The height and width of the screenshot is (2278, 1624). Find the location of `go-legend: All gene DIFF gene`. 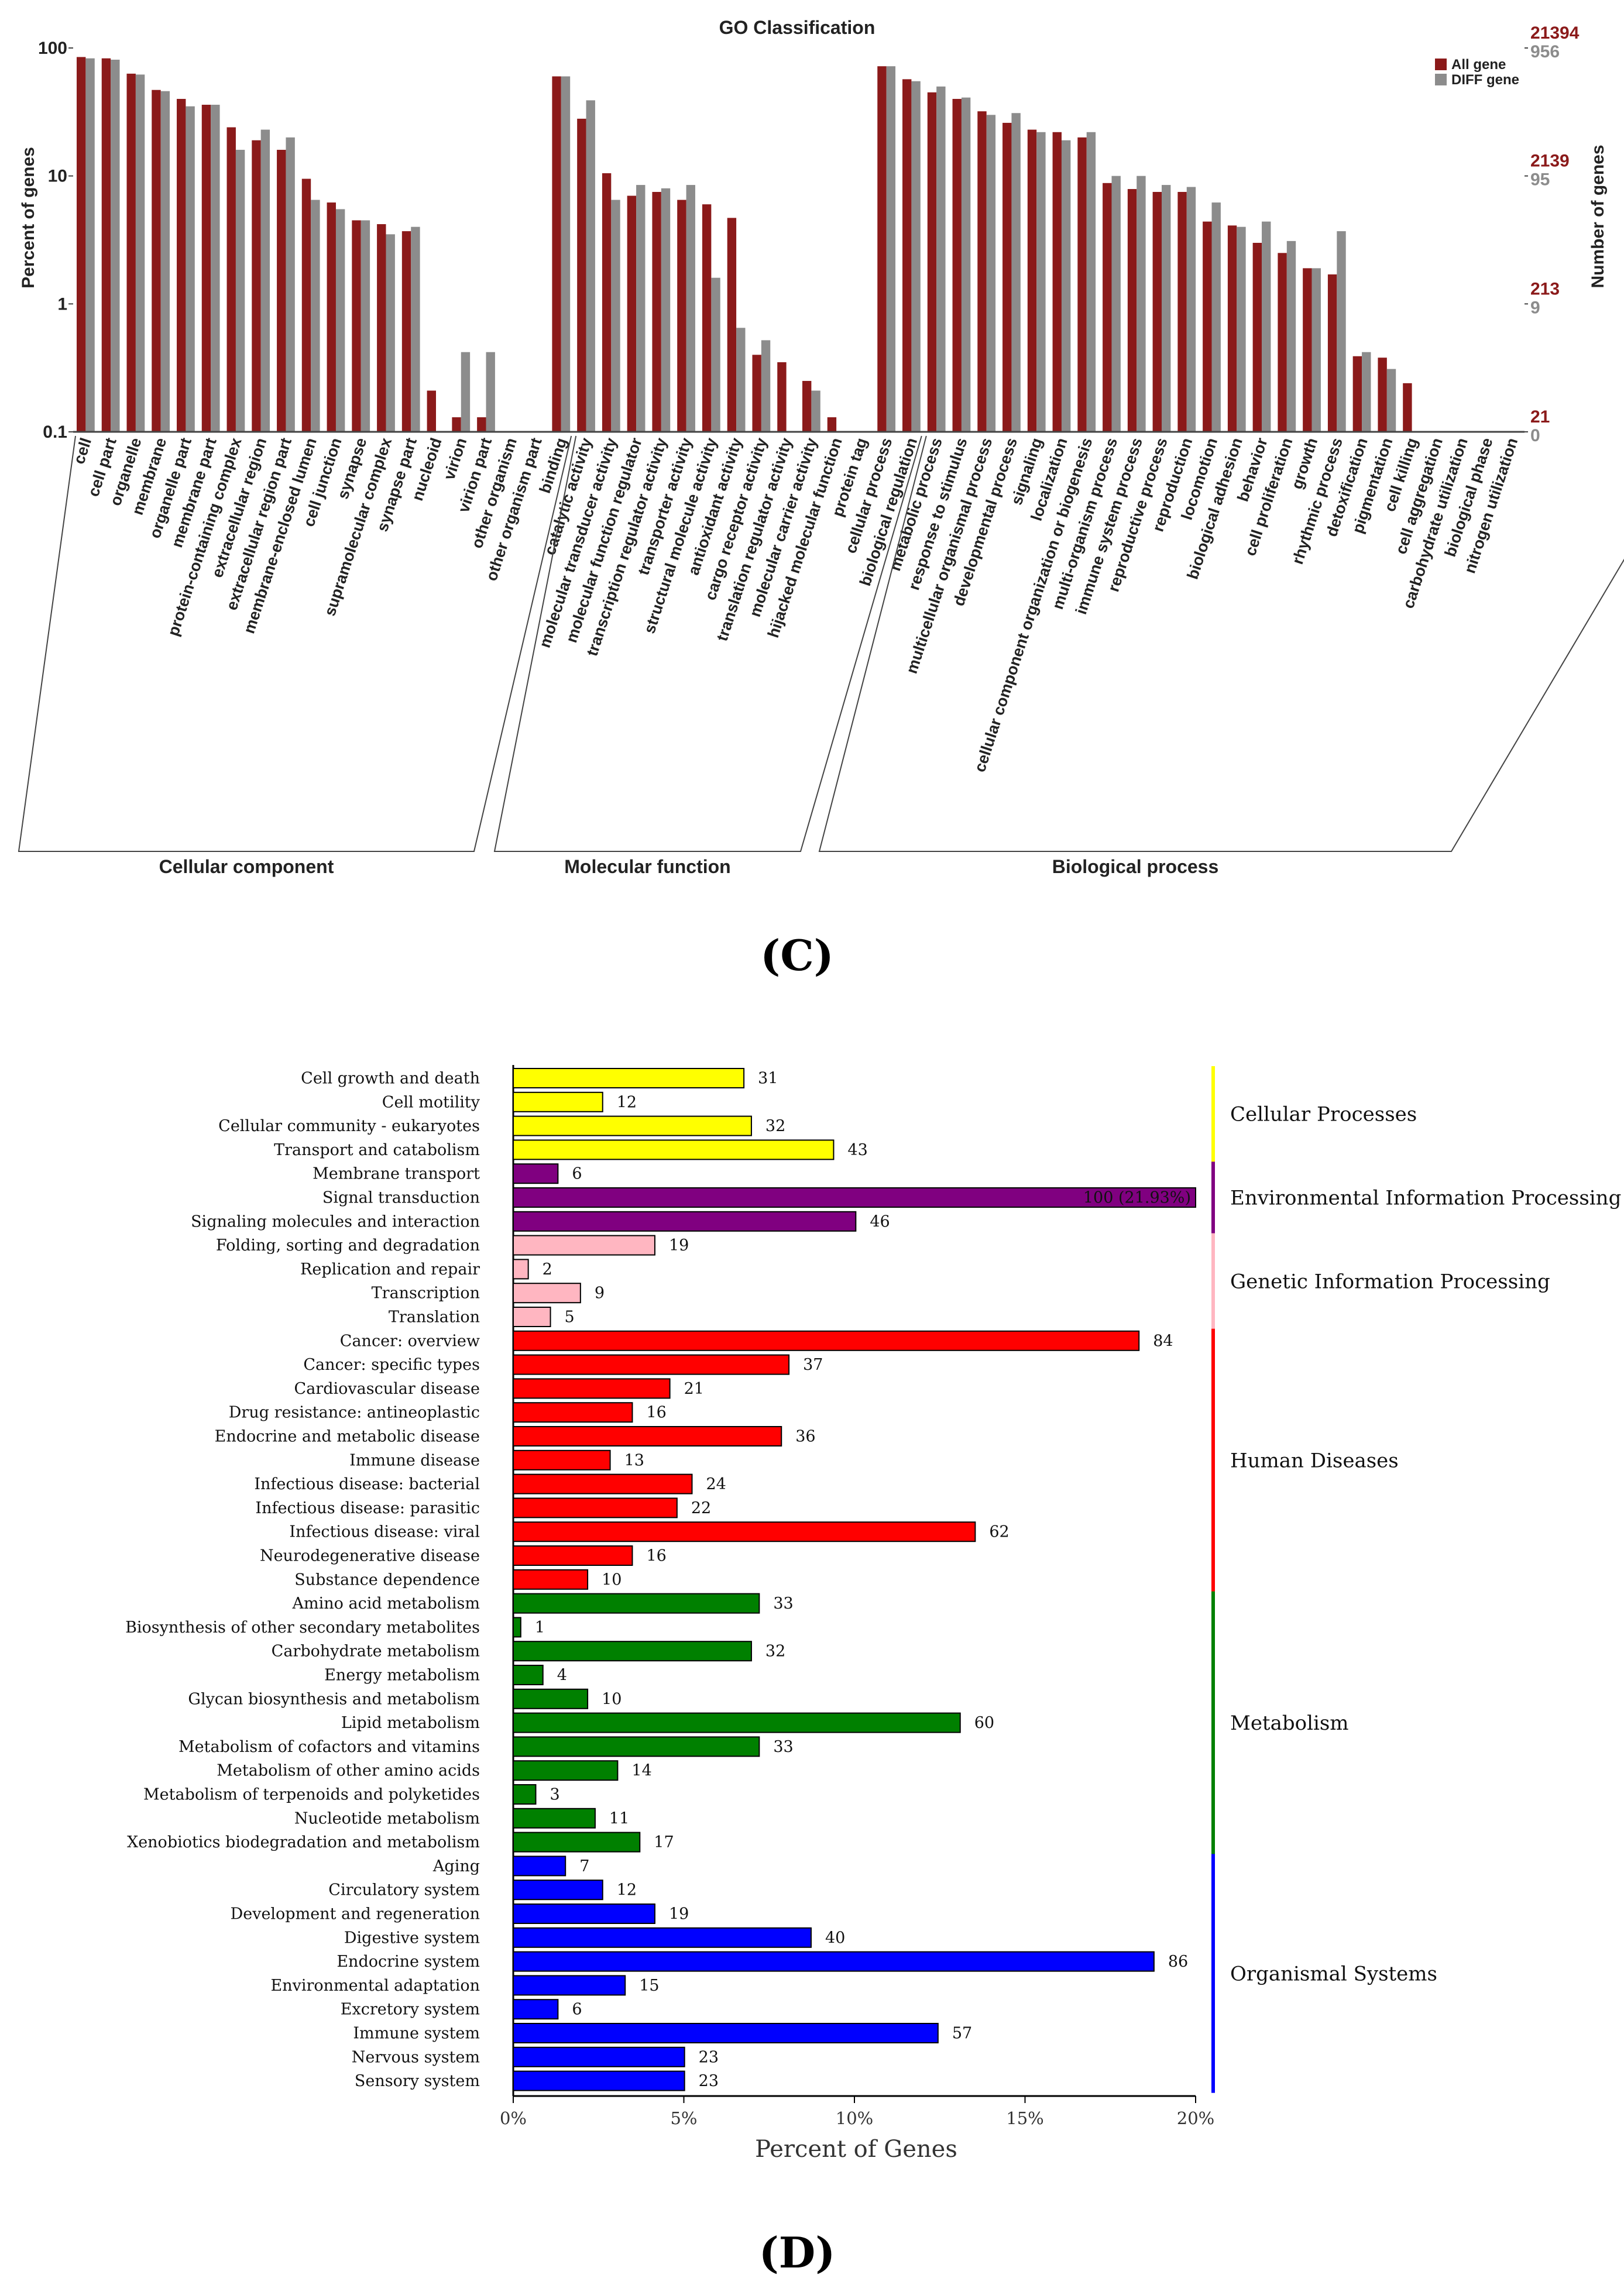

go-legend: All gene DIFF gene is located at coordinates (1477, 72).